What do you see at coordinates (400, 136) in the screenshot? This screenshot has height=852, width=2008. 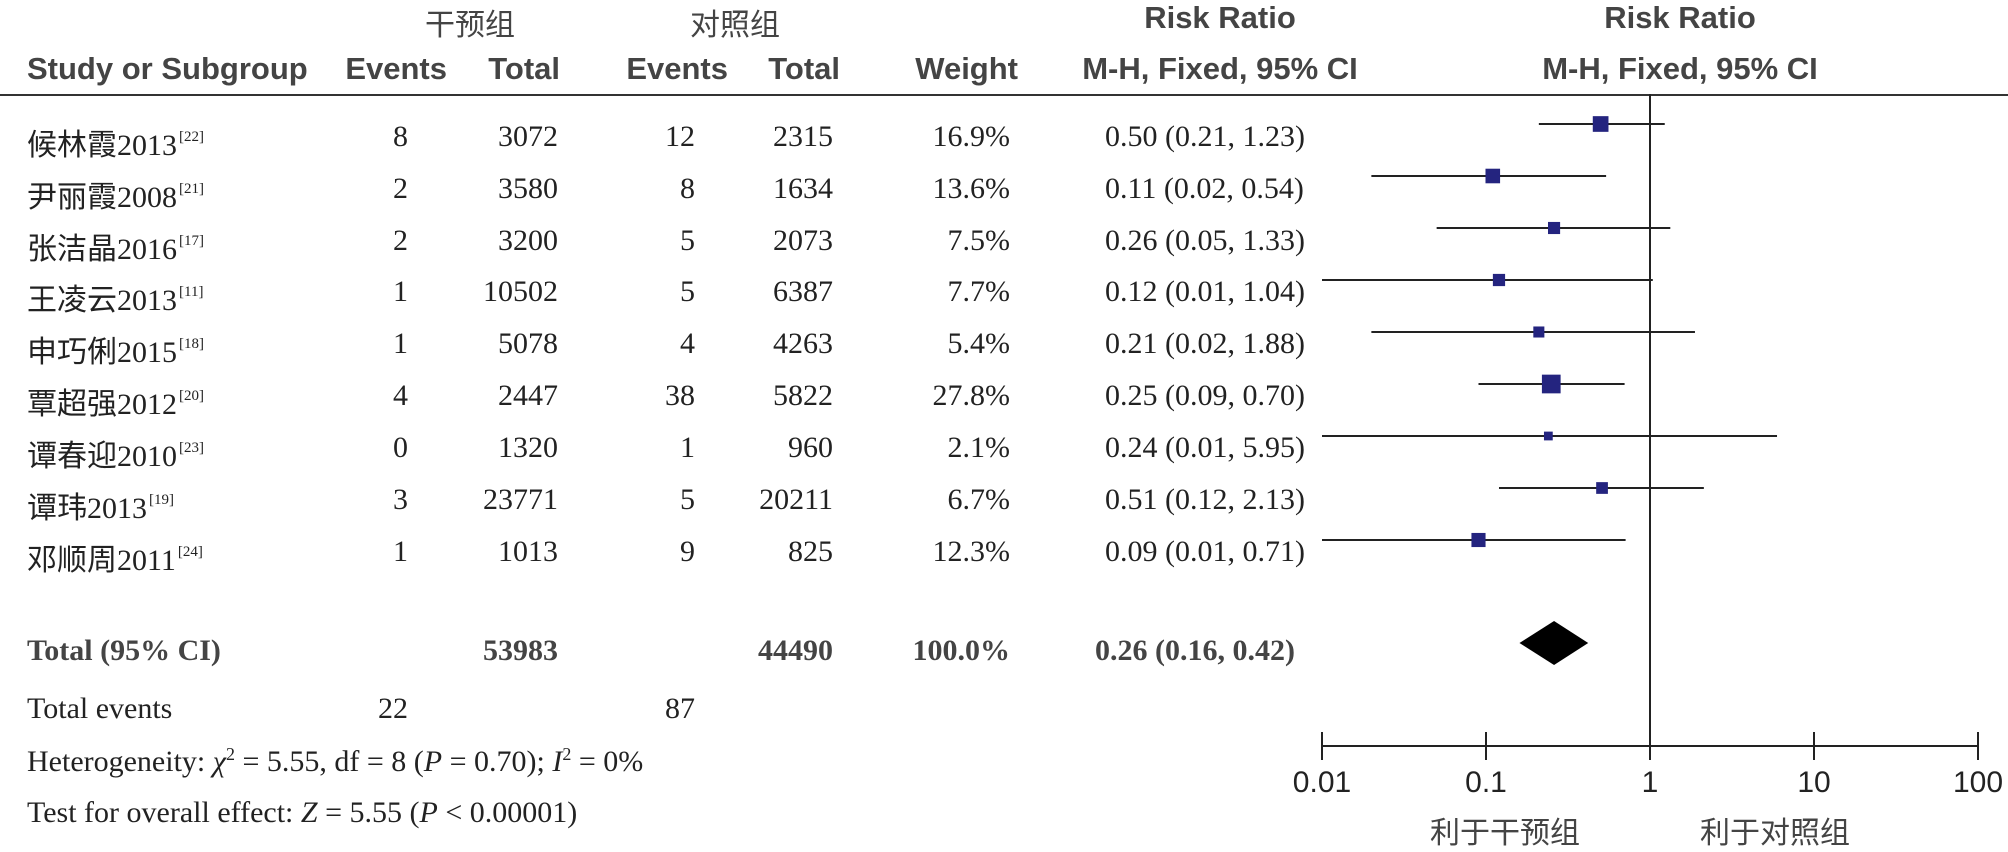 I see `events1-cell: 8` at bounding box center [400, 136].